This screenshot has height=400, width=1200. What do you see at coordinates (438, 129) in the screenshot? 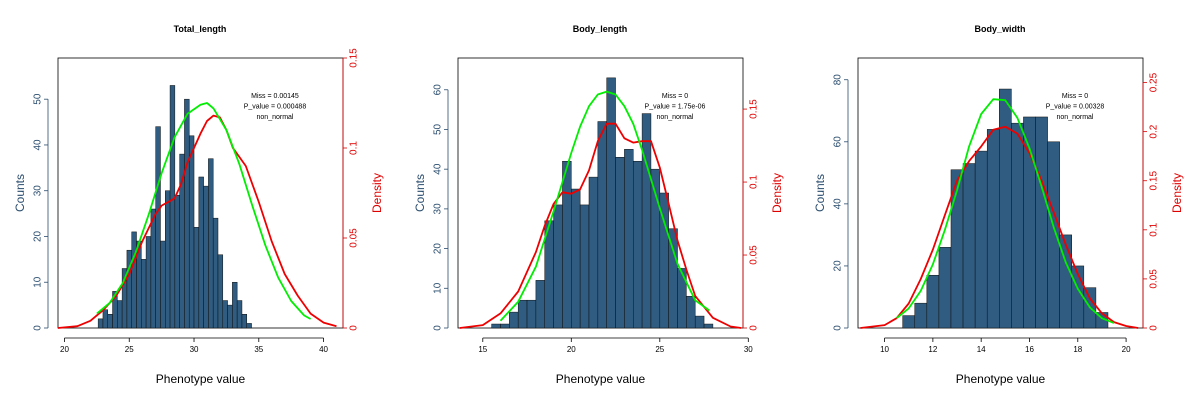
I see `left-tick-label: 50` at bounding box center [438, 129].